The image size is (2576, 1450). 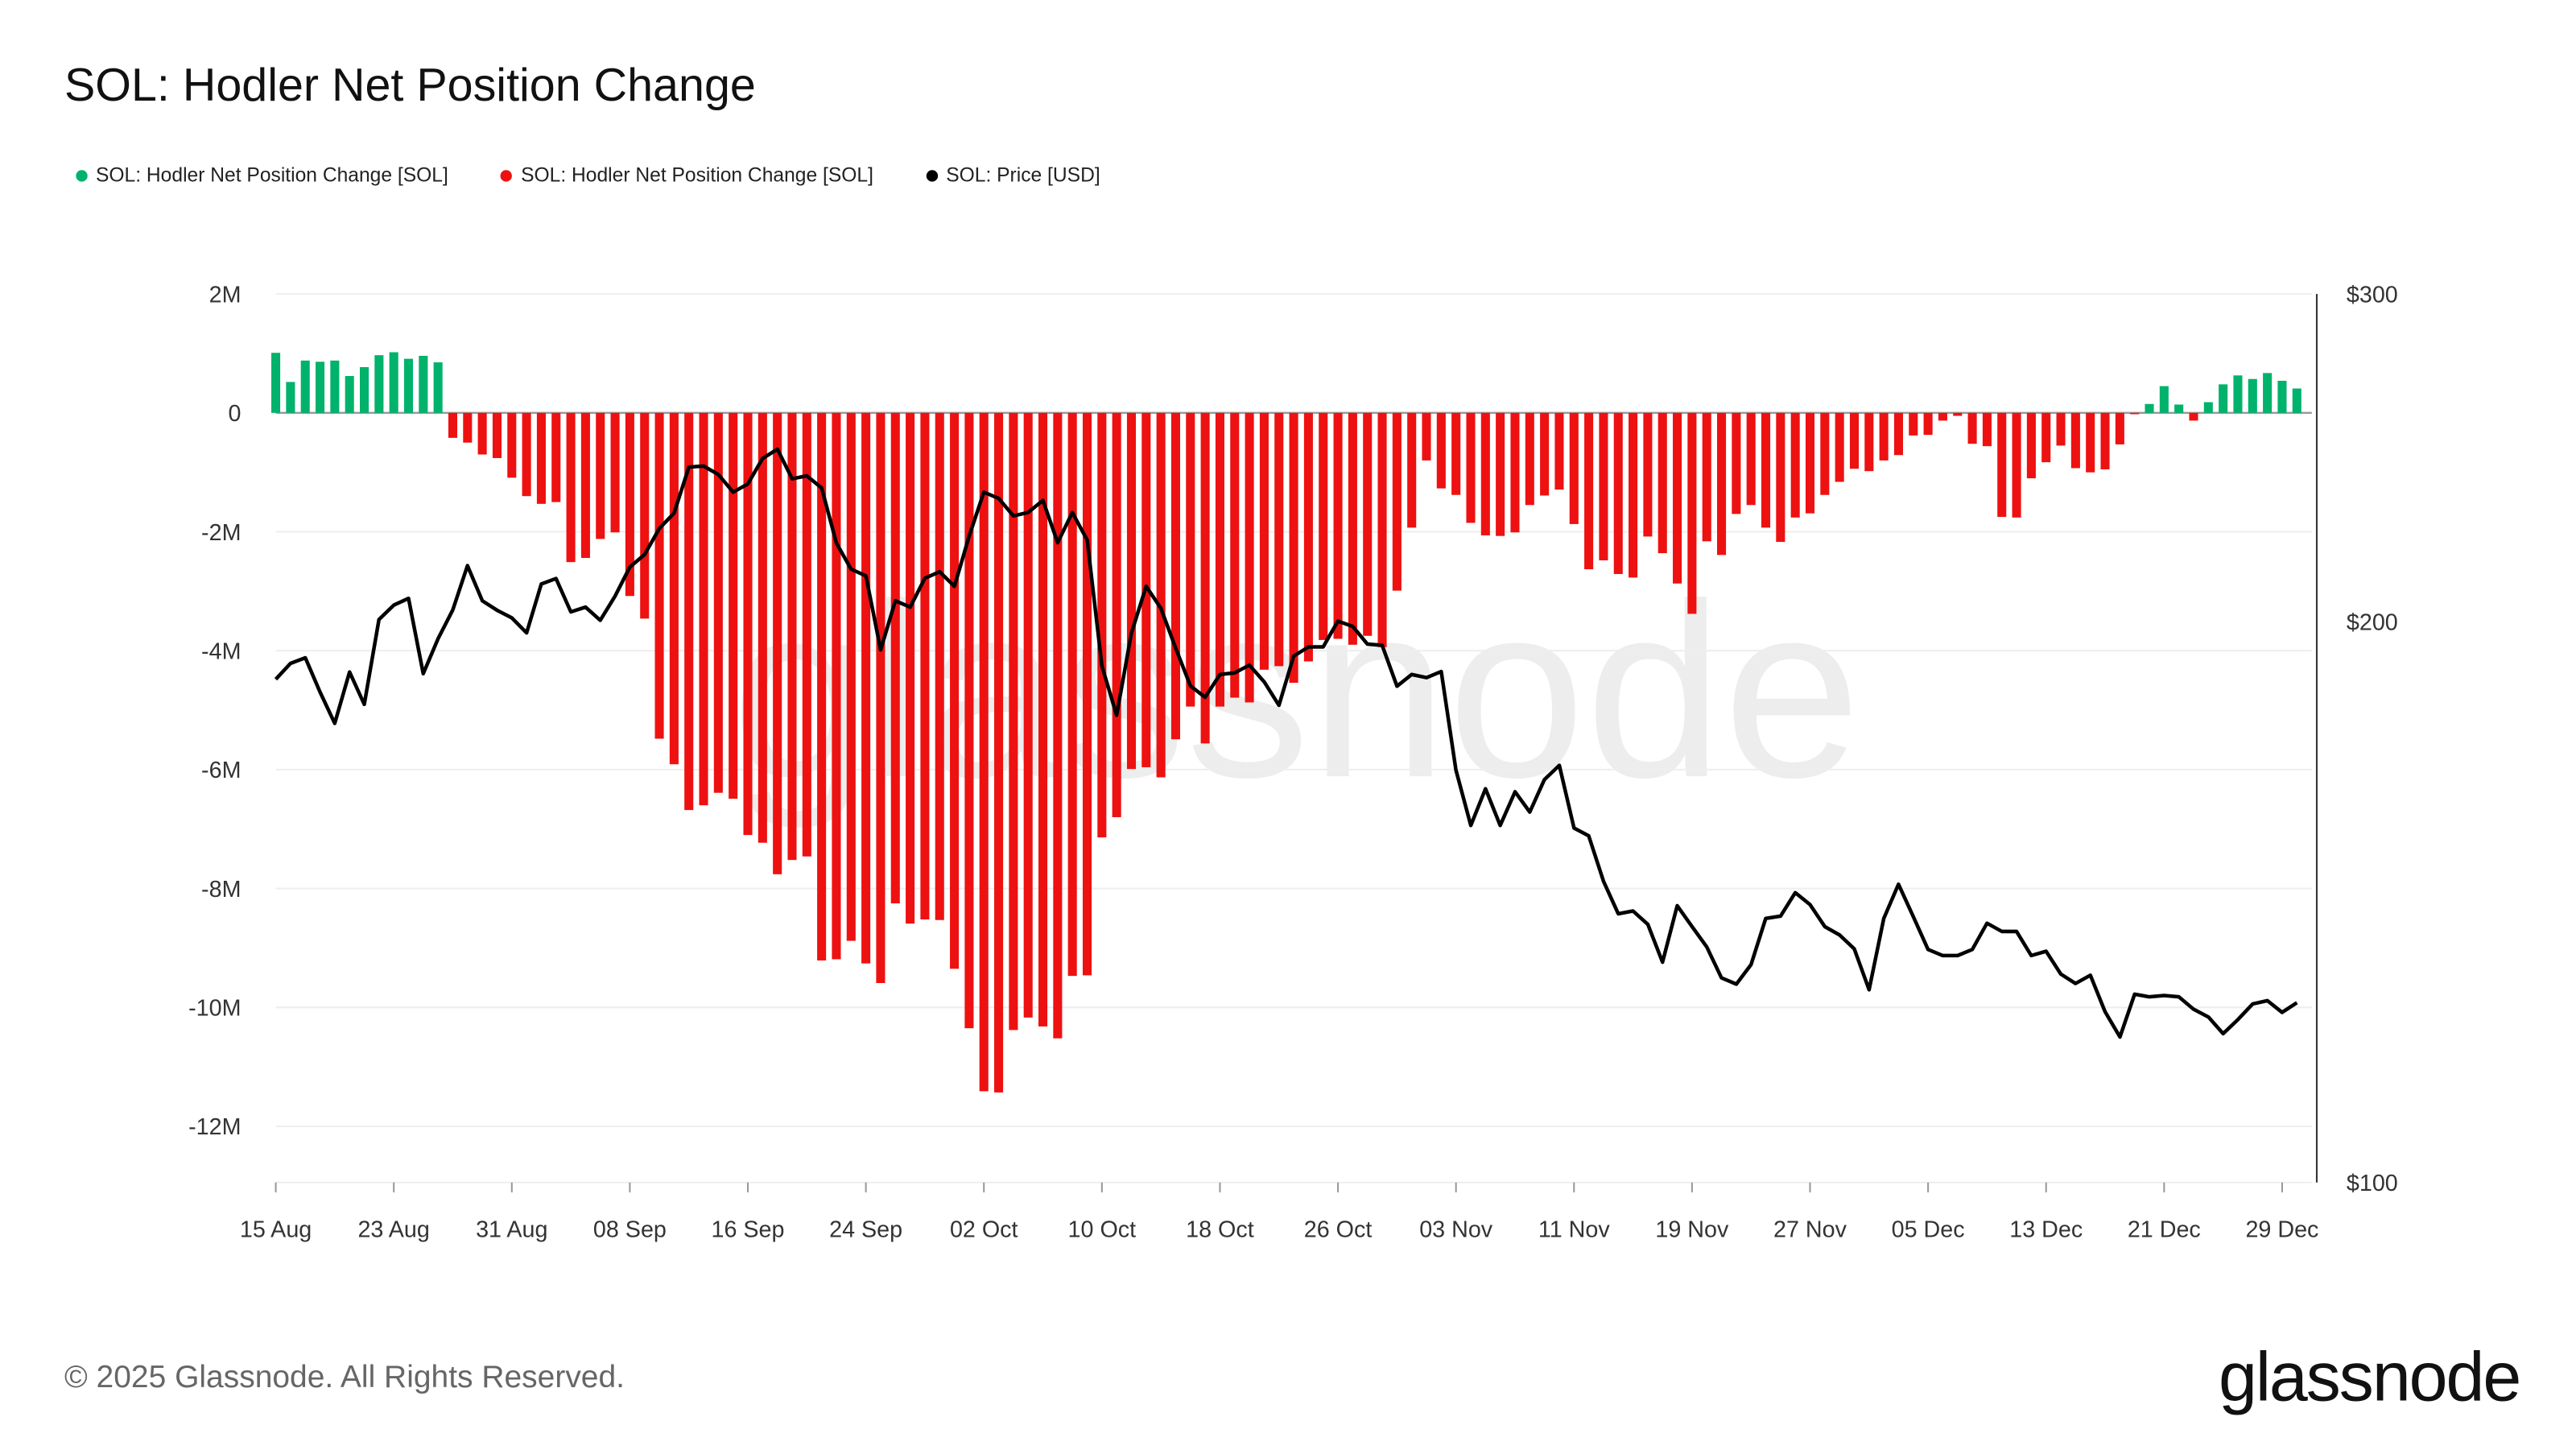 What do you see at coordinates (82, 175) in the screenshot?
I see `legend-dot-icon` at bounding box center [82, 175].